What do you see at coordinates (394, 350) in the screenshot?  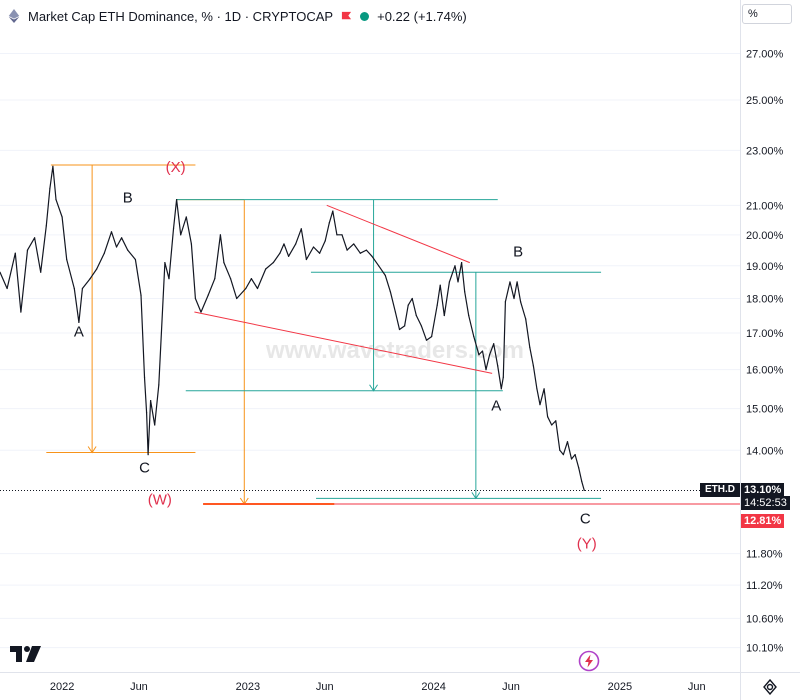 I see `watermark-text: www.wavetraders.com` at bounding box center [394, 350].